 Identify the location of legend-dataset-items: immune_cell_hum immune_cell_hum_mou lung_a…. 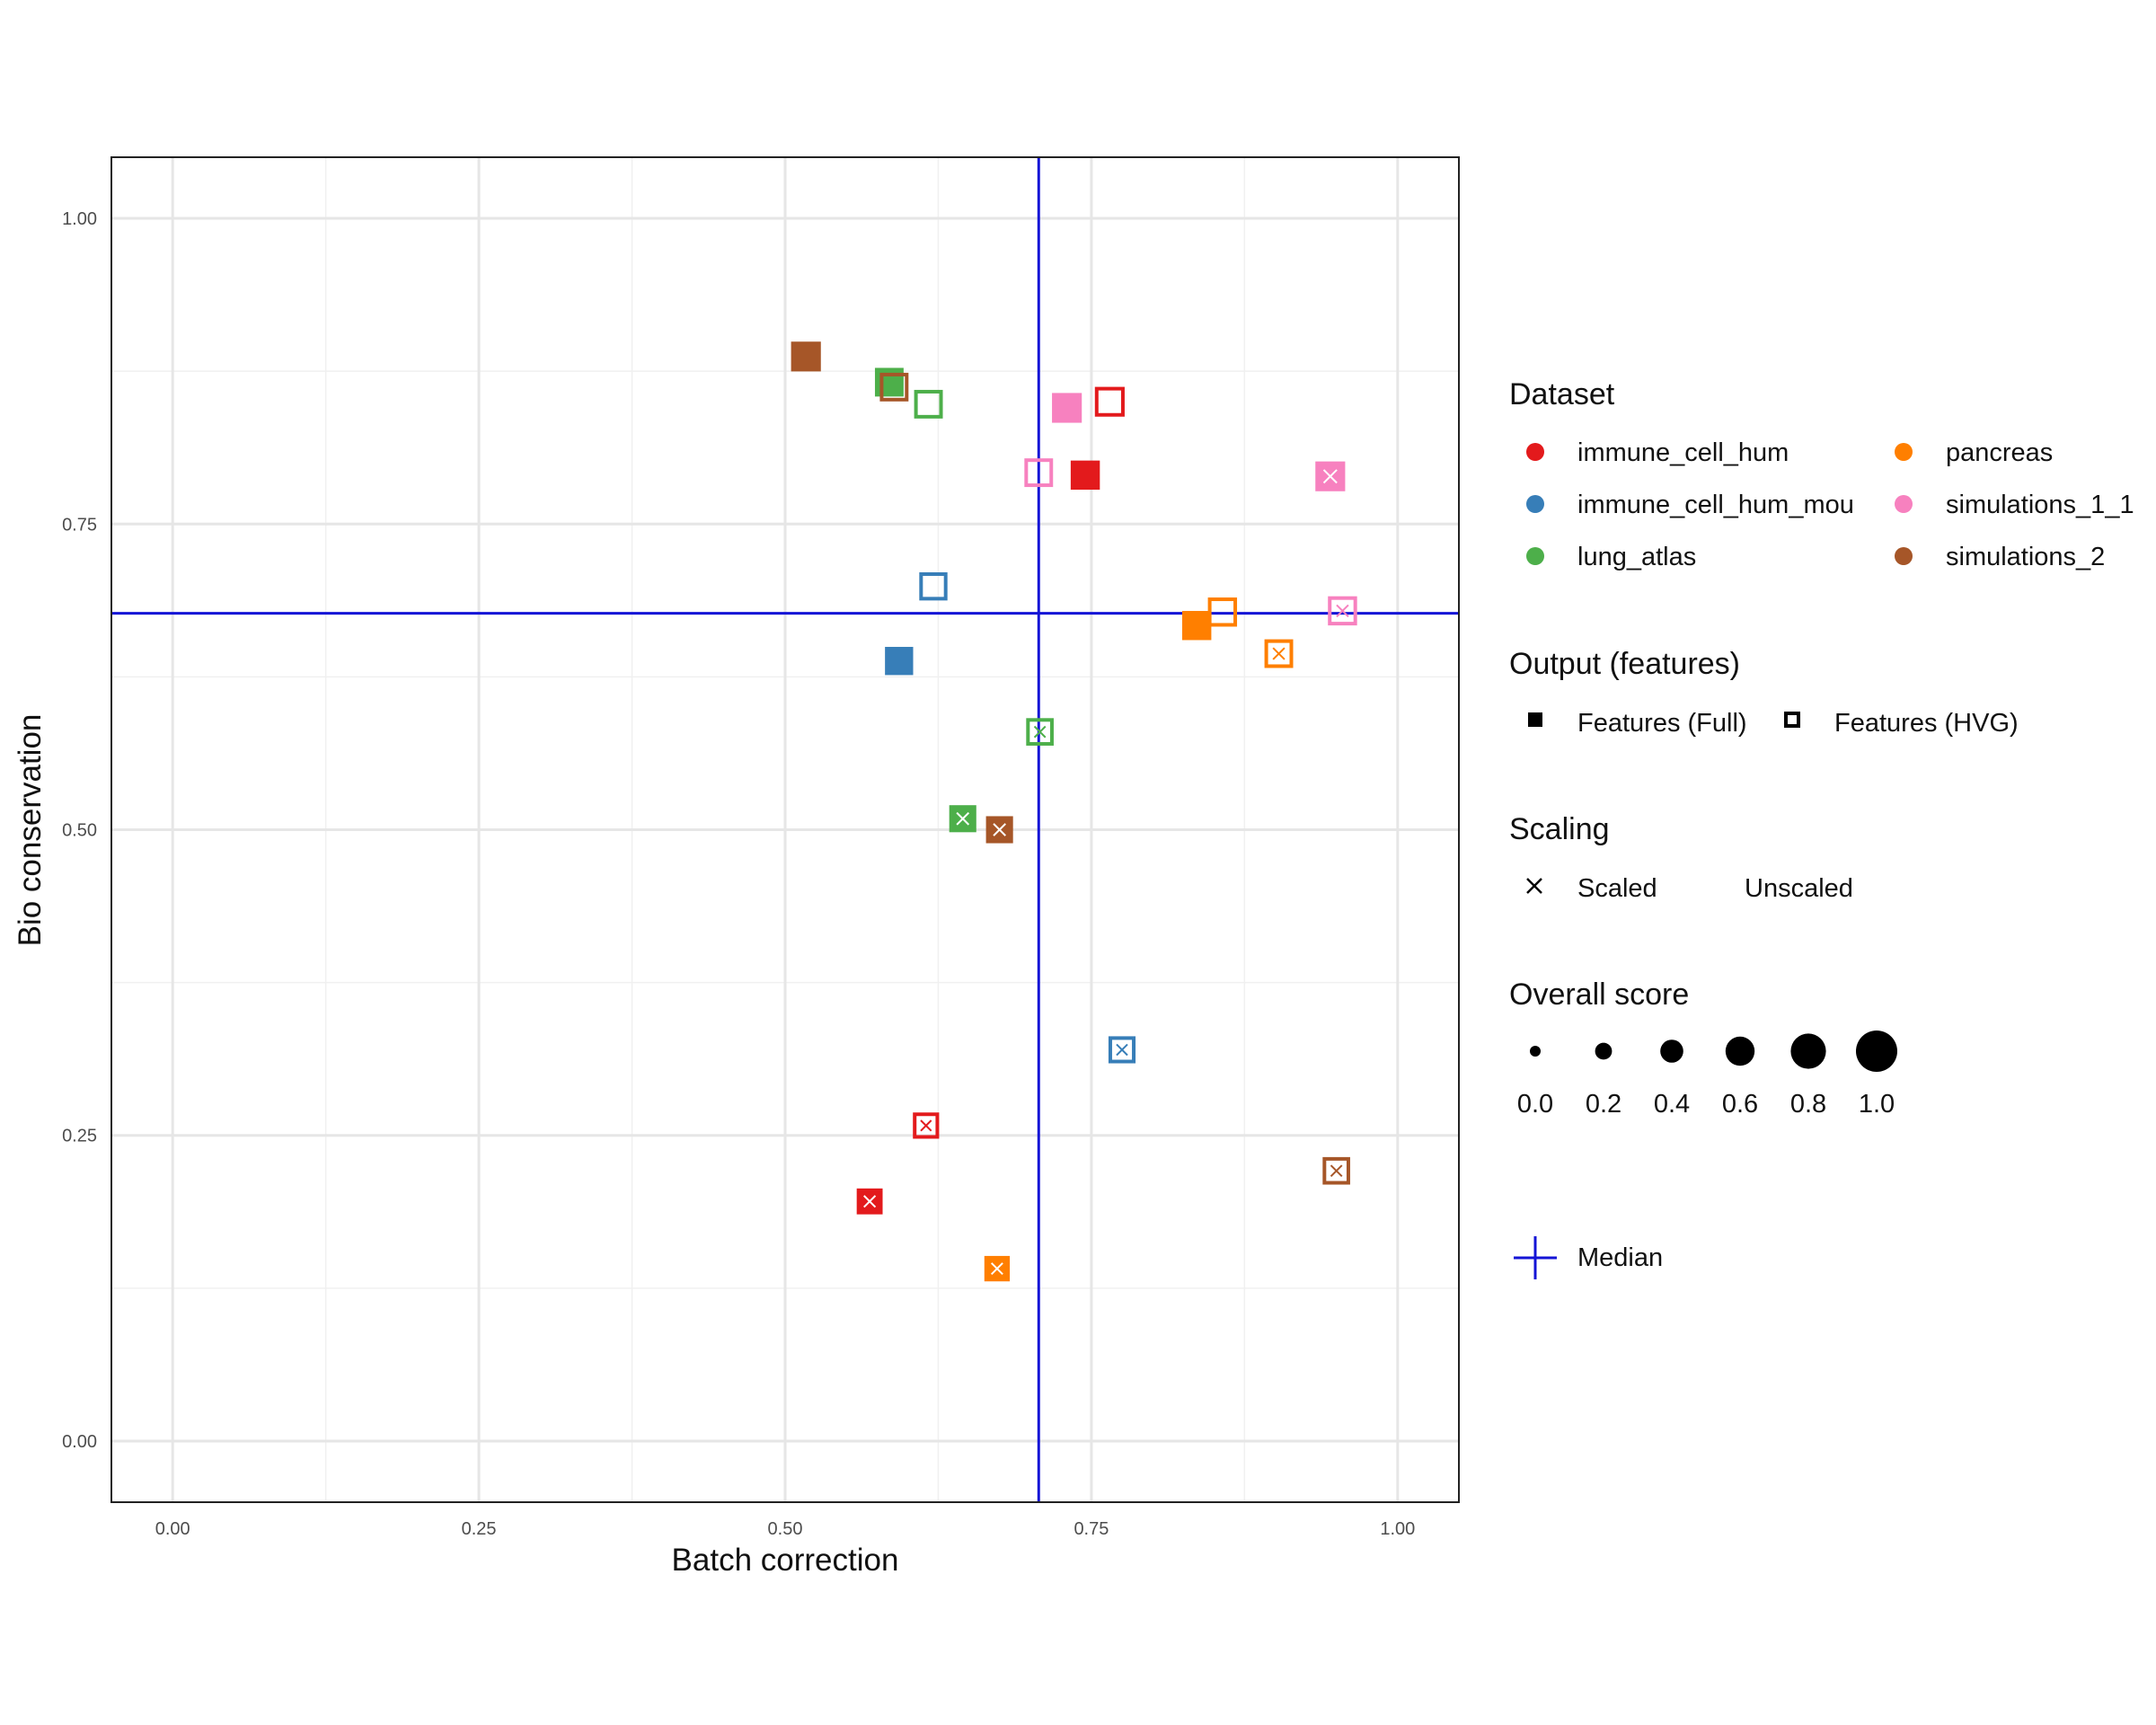
(1830, 504).